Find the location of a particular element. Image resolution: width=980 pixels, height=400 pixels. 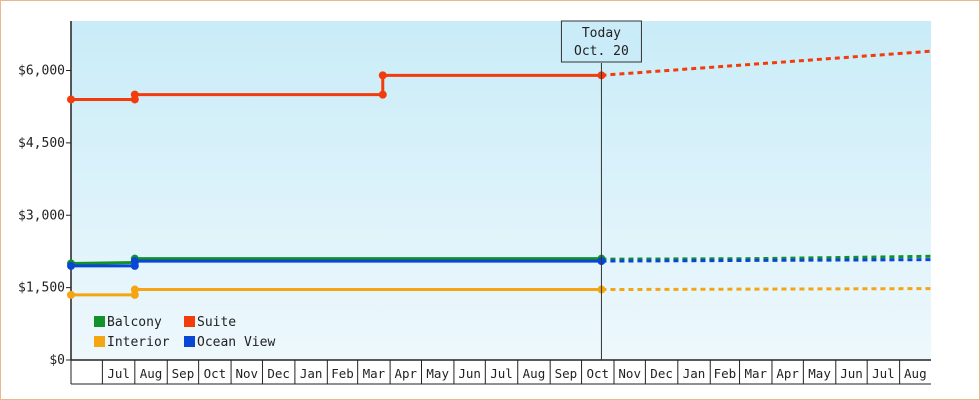

series-line is located at coordinates (336, 87).